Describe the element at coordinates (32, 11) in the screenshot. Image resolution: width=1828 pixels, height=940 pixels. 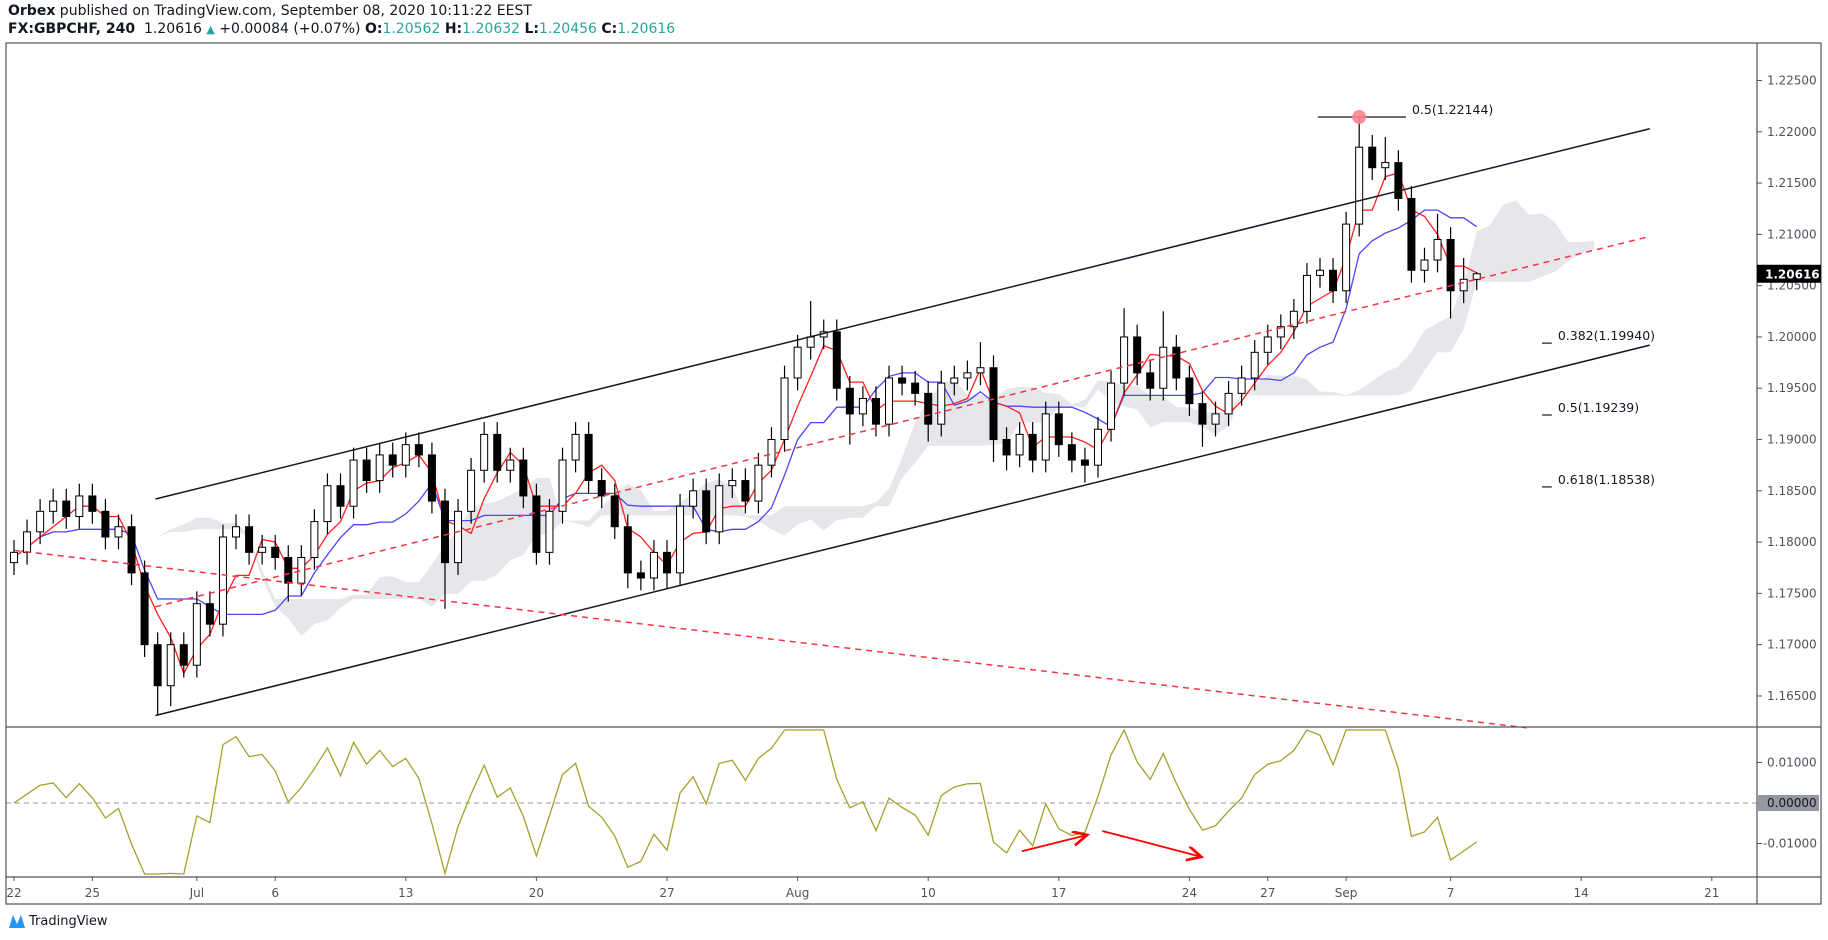
I see `publisher-name: Orbex` at that location.